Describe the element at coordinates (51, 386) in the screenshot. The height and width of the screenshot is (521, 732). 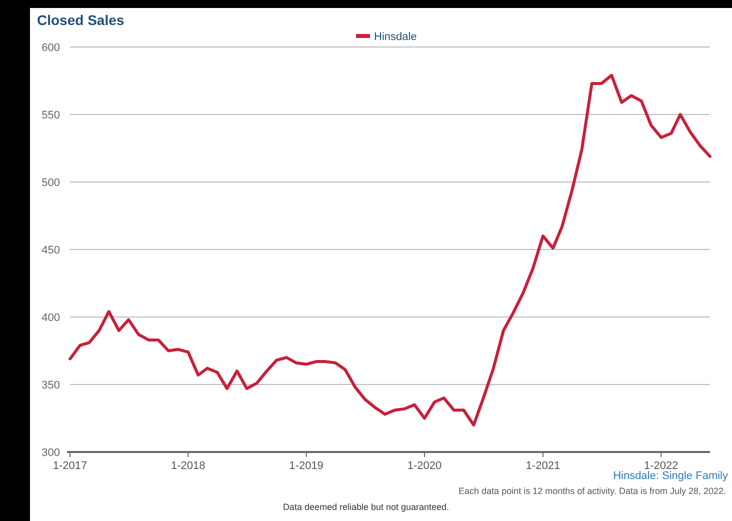
I see `y-tick-label: 350` at that location.